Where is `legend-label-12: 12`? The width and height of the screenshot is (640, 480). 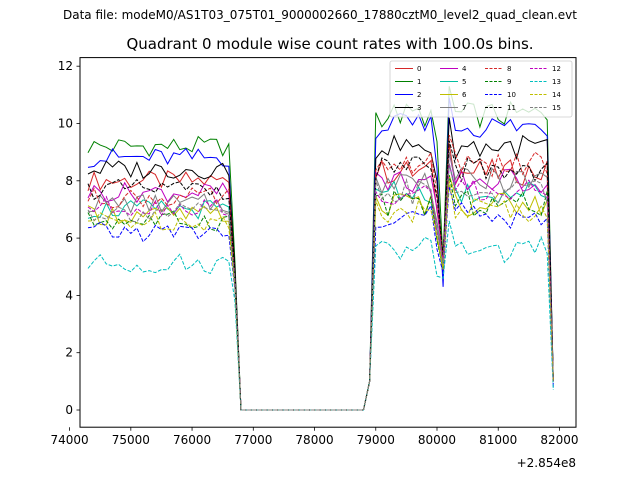
legend-label-12: 12 is located at coordinates (556, 69).